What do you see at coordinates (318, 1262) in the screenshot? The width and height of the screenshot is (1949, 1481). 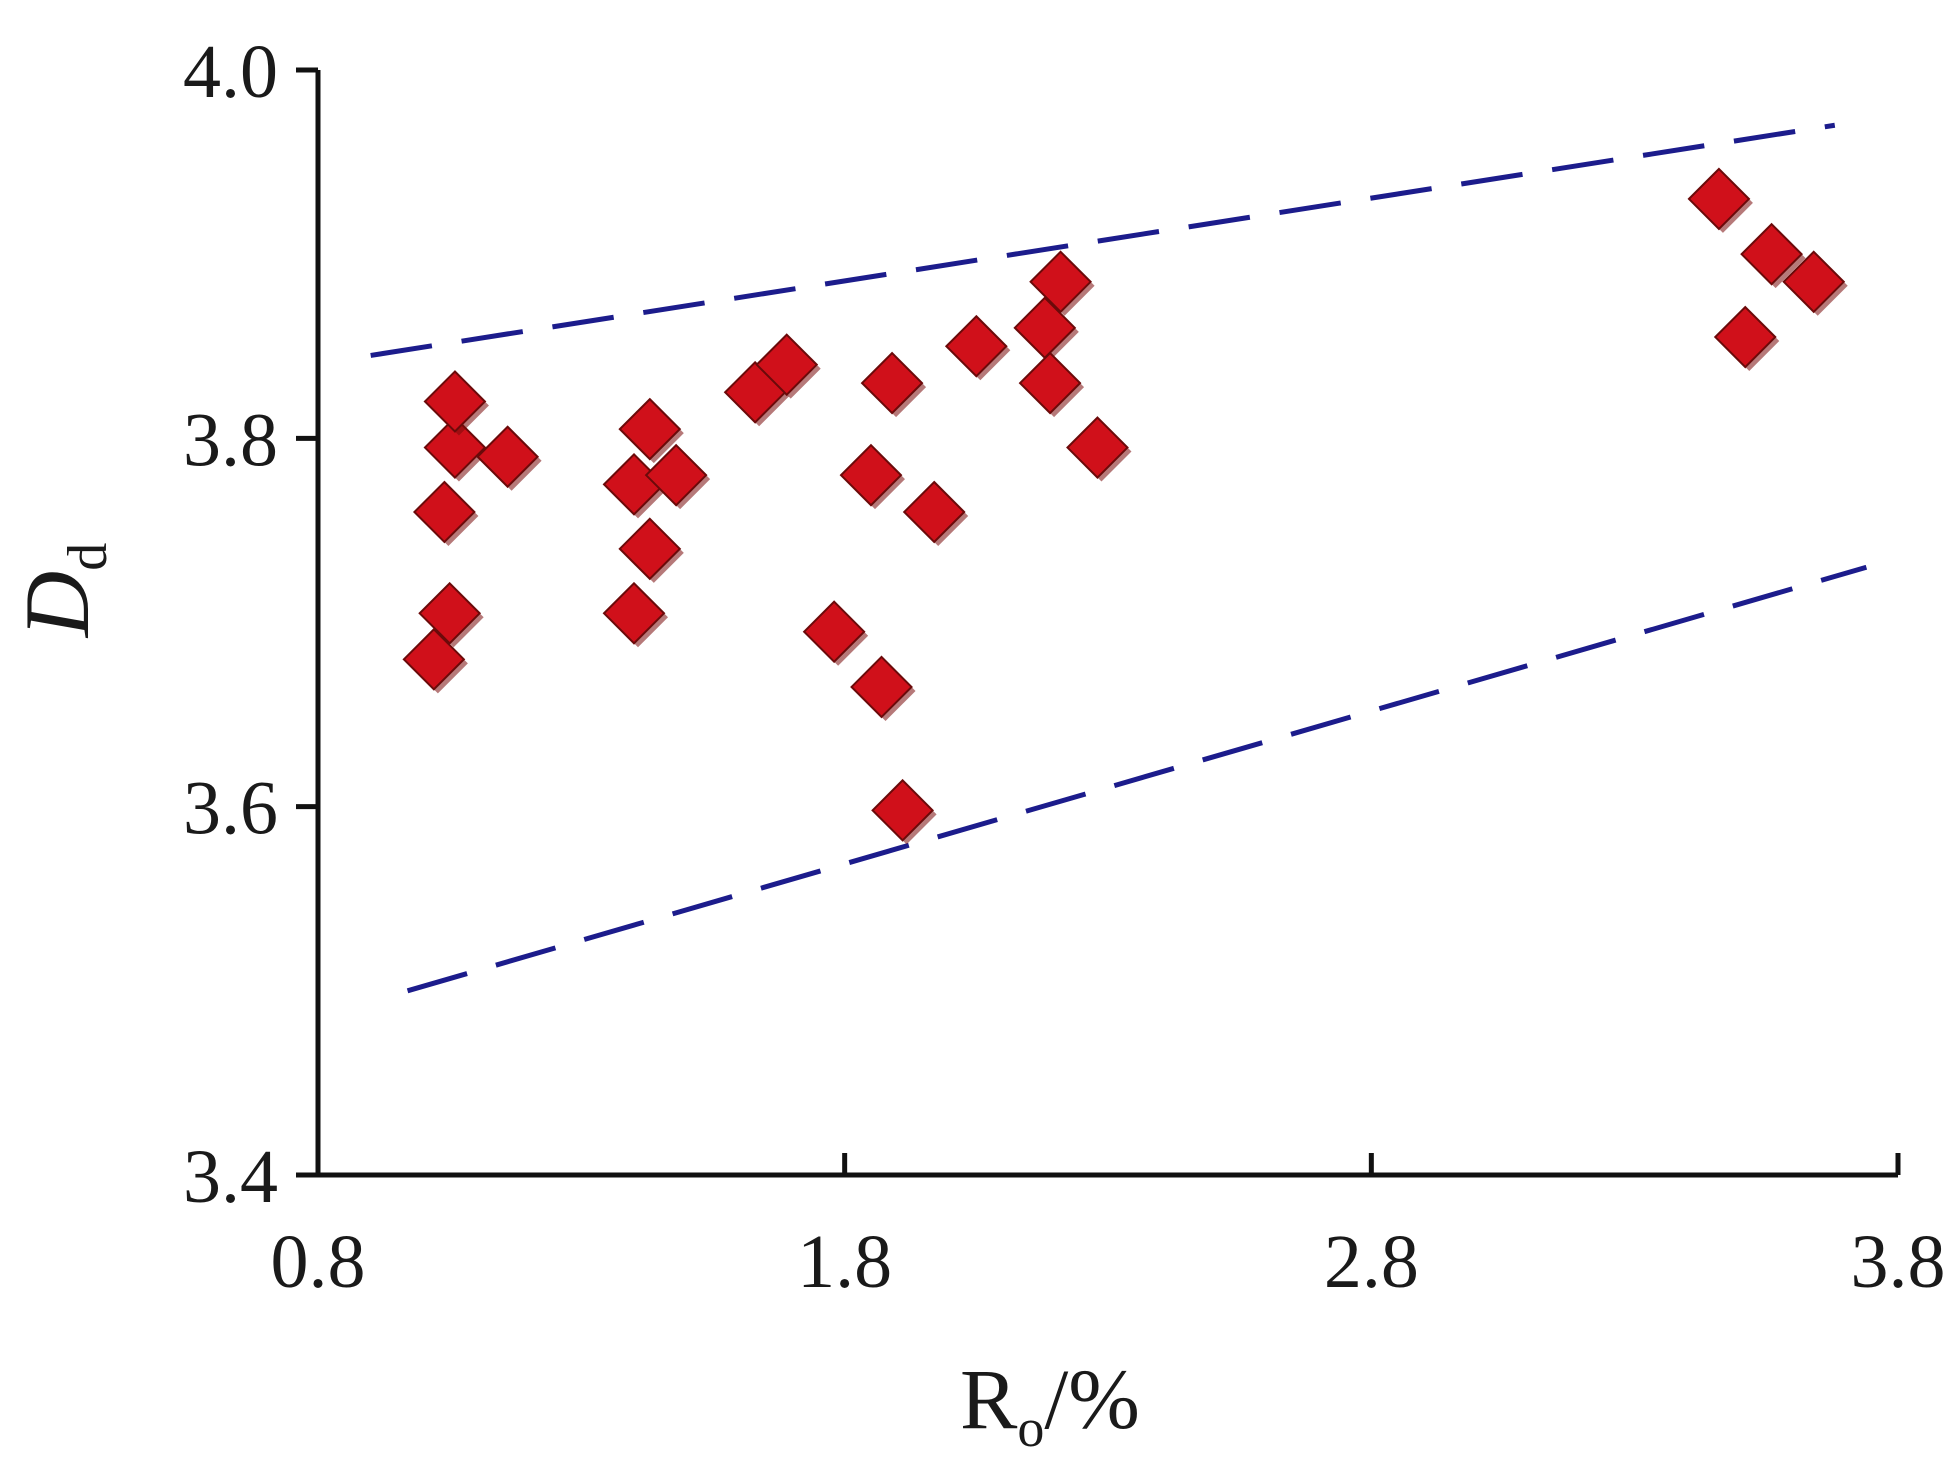 I see `x-tick-label: 0.8` at bounding box center [318, 1262].